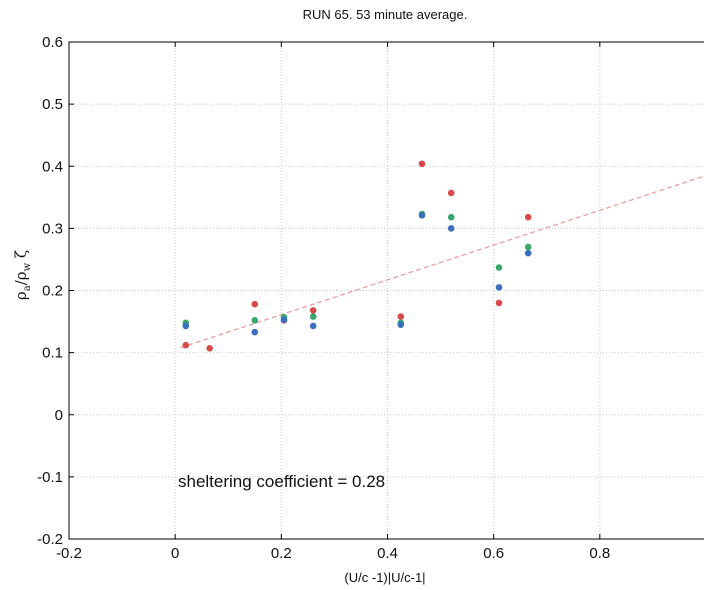 Image resolution: width=704 pixels, height=590 pixels. Describe the element at coordinates (59, 415) in the screenshot. I see `y-tick-label: 0` at that location.